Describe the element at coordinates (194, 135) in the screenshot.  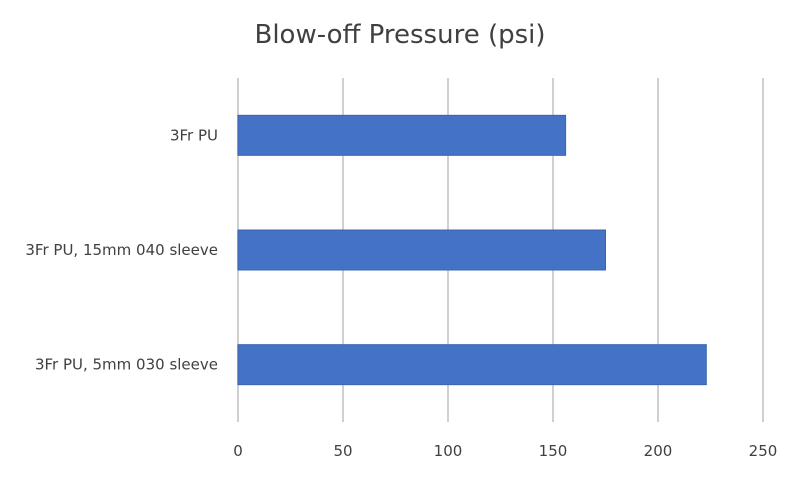
I see `category-label: 3Fr PU` at that location.